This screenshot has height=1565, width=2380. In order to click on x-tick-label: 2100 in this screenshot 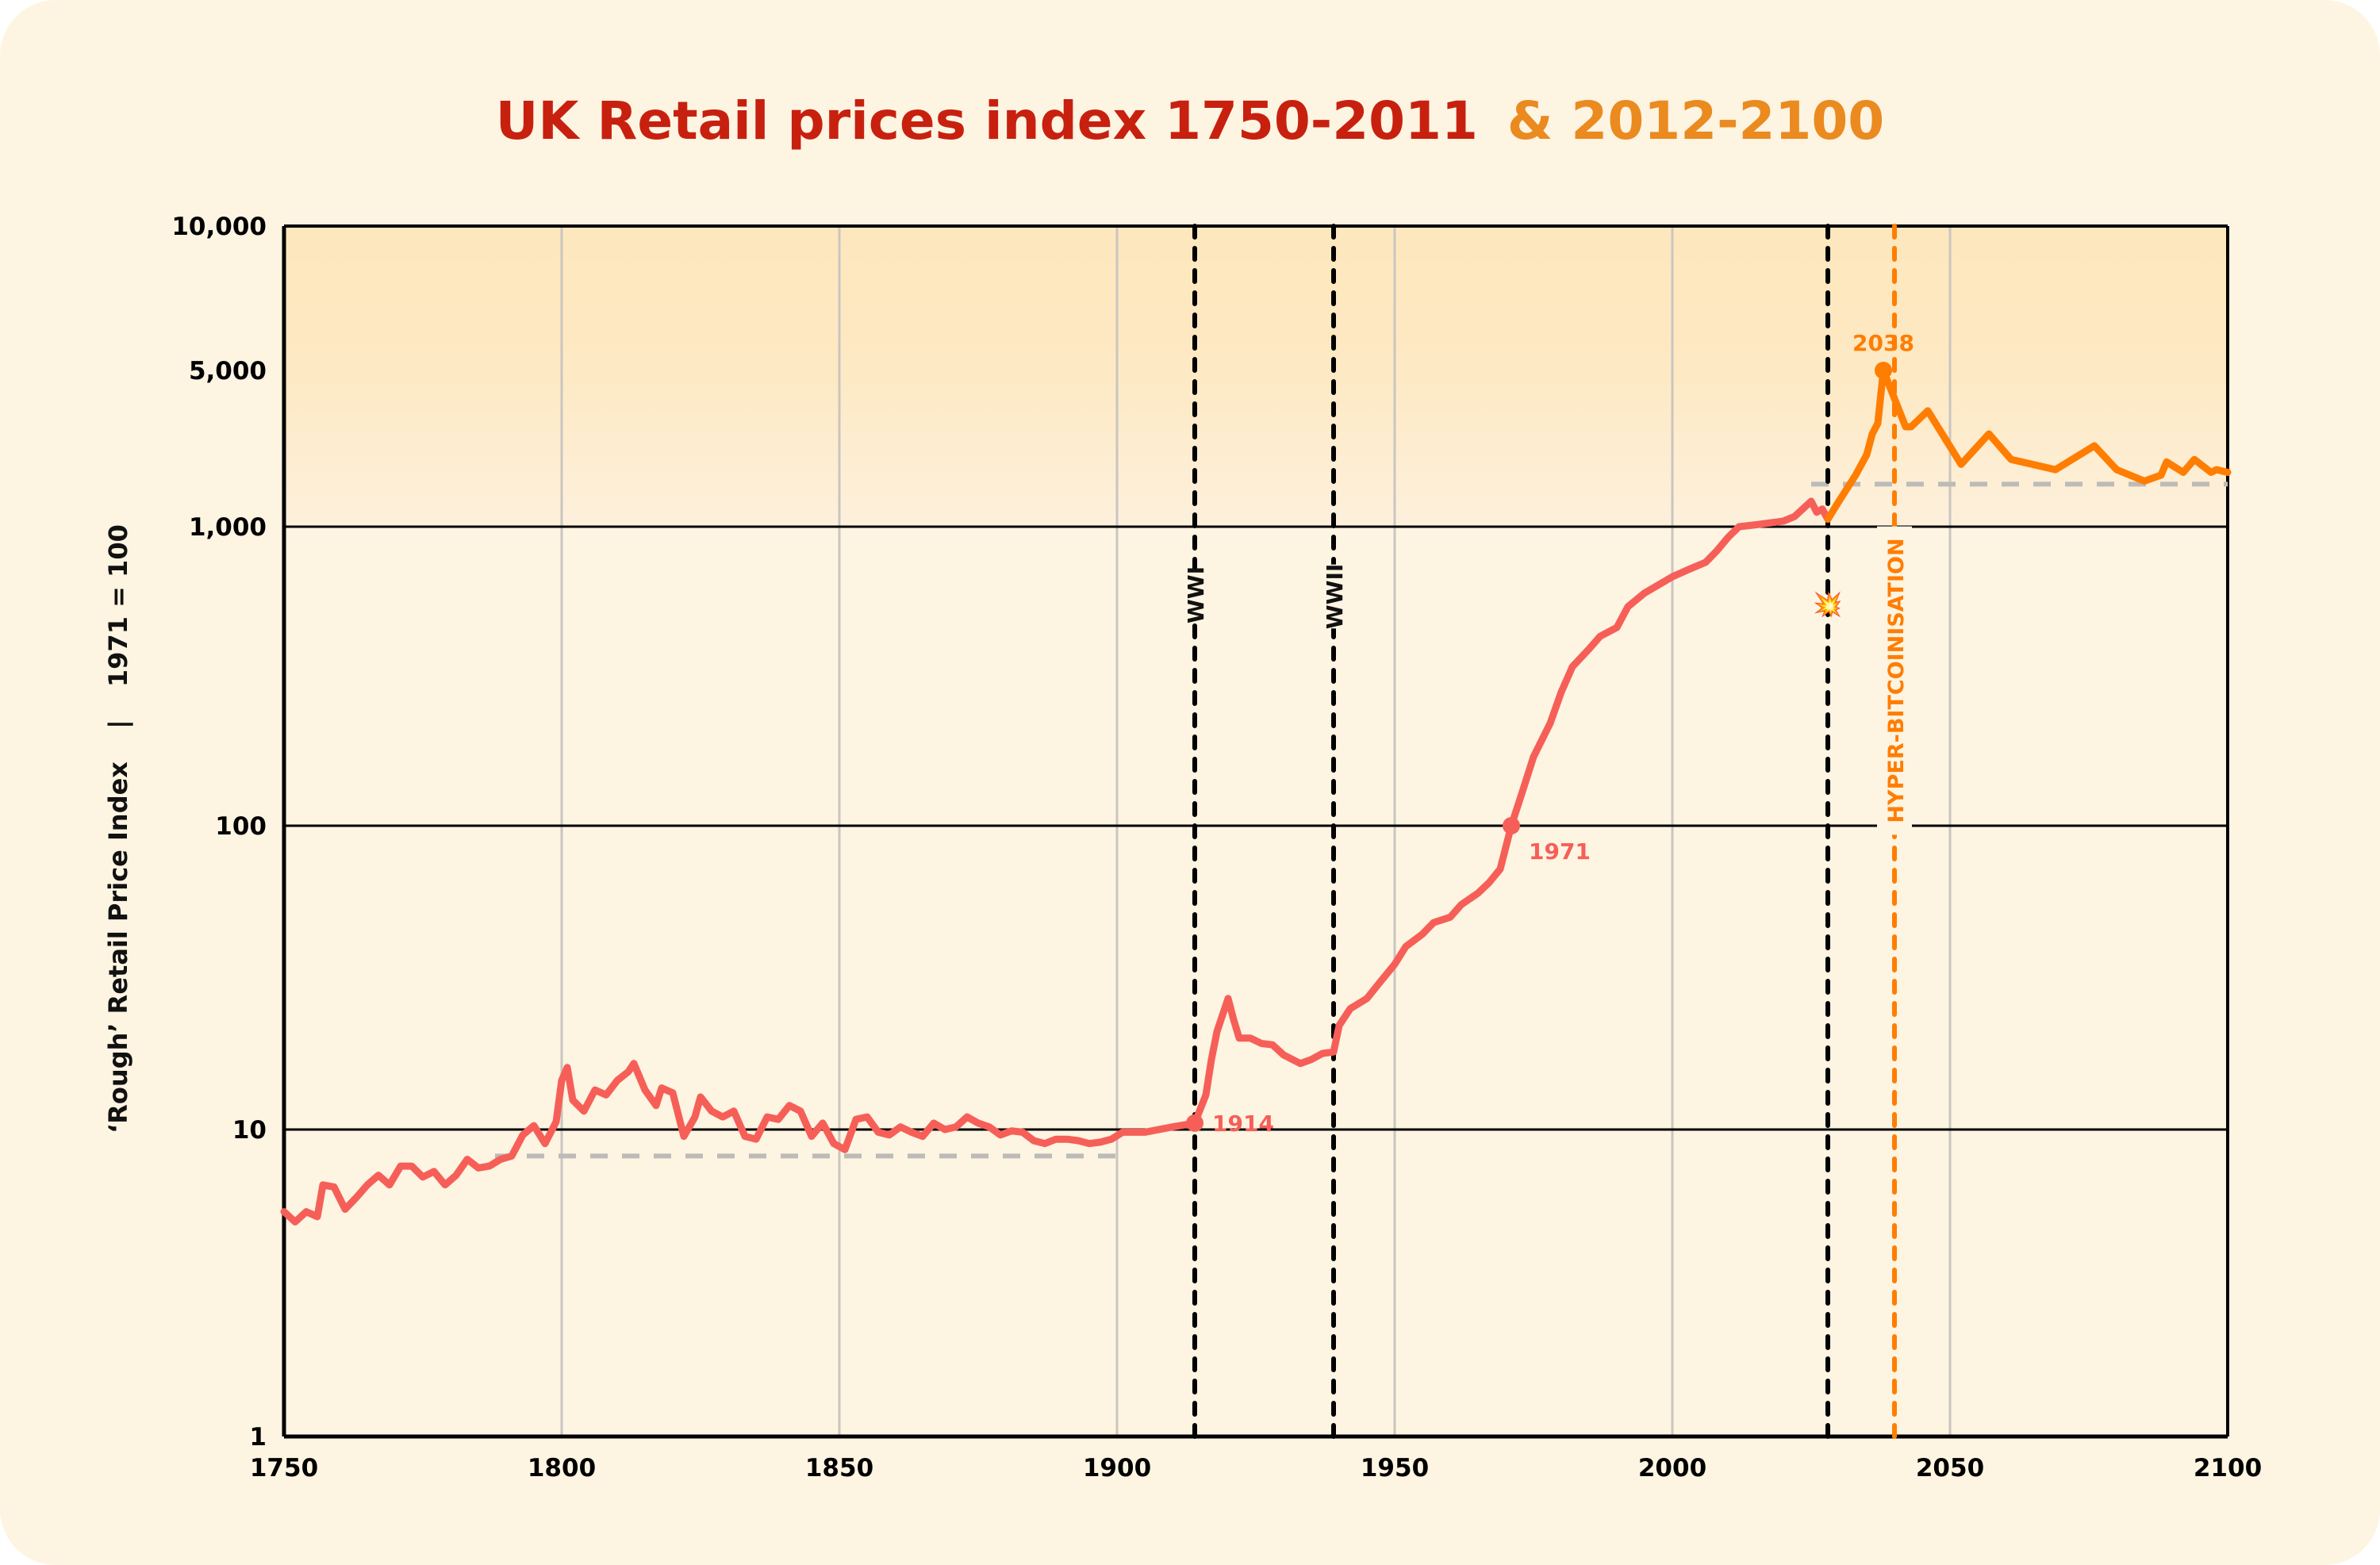, I will do `click(2228, 1468)`.